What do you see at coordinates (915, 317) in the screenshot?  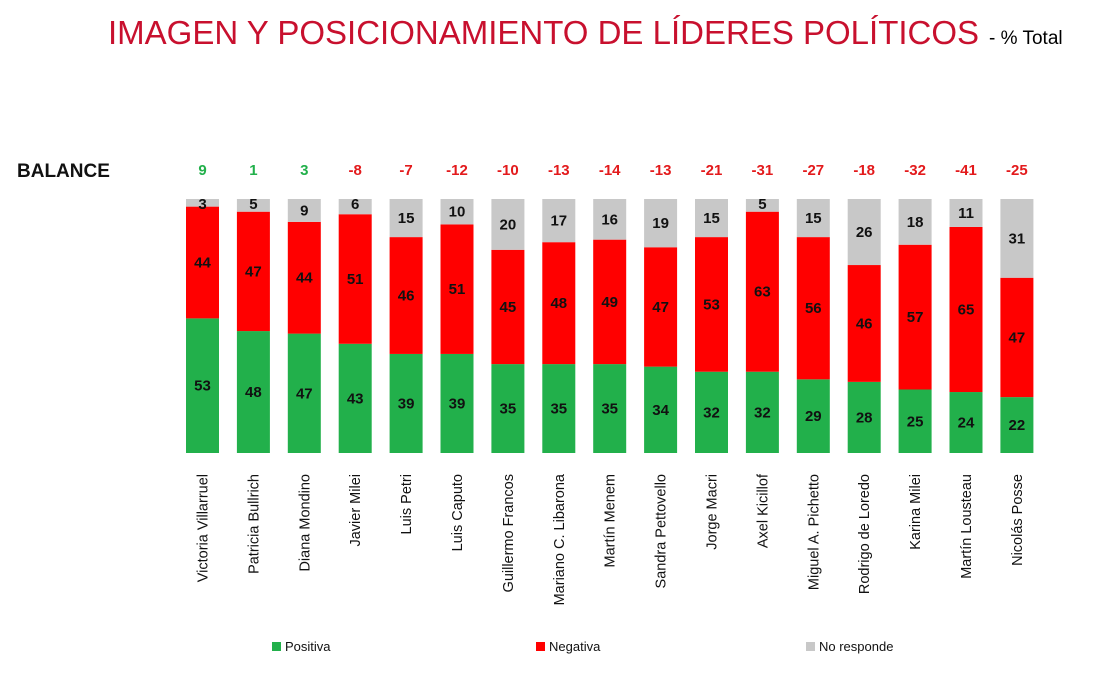 I see `bar-label-negativa-karina-milei: 57` at bounding box center [915, 317].